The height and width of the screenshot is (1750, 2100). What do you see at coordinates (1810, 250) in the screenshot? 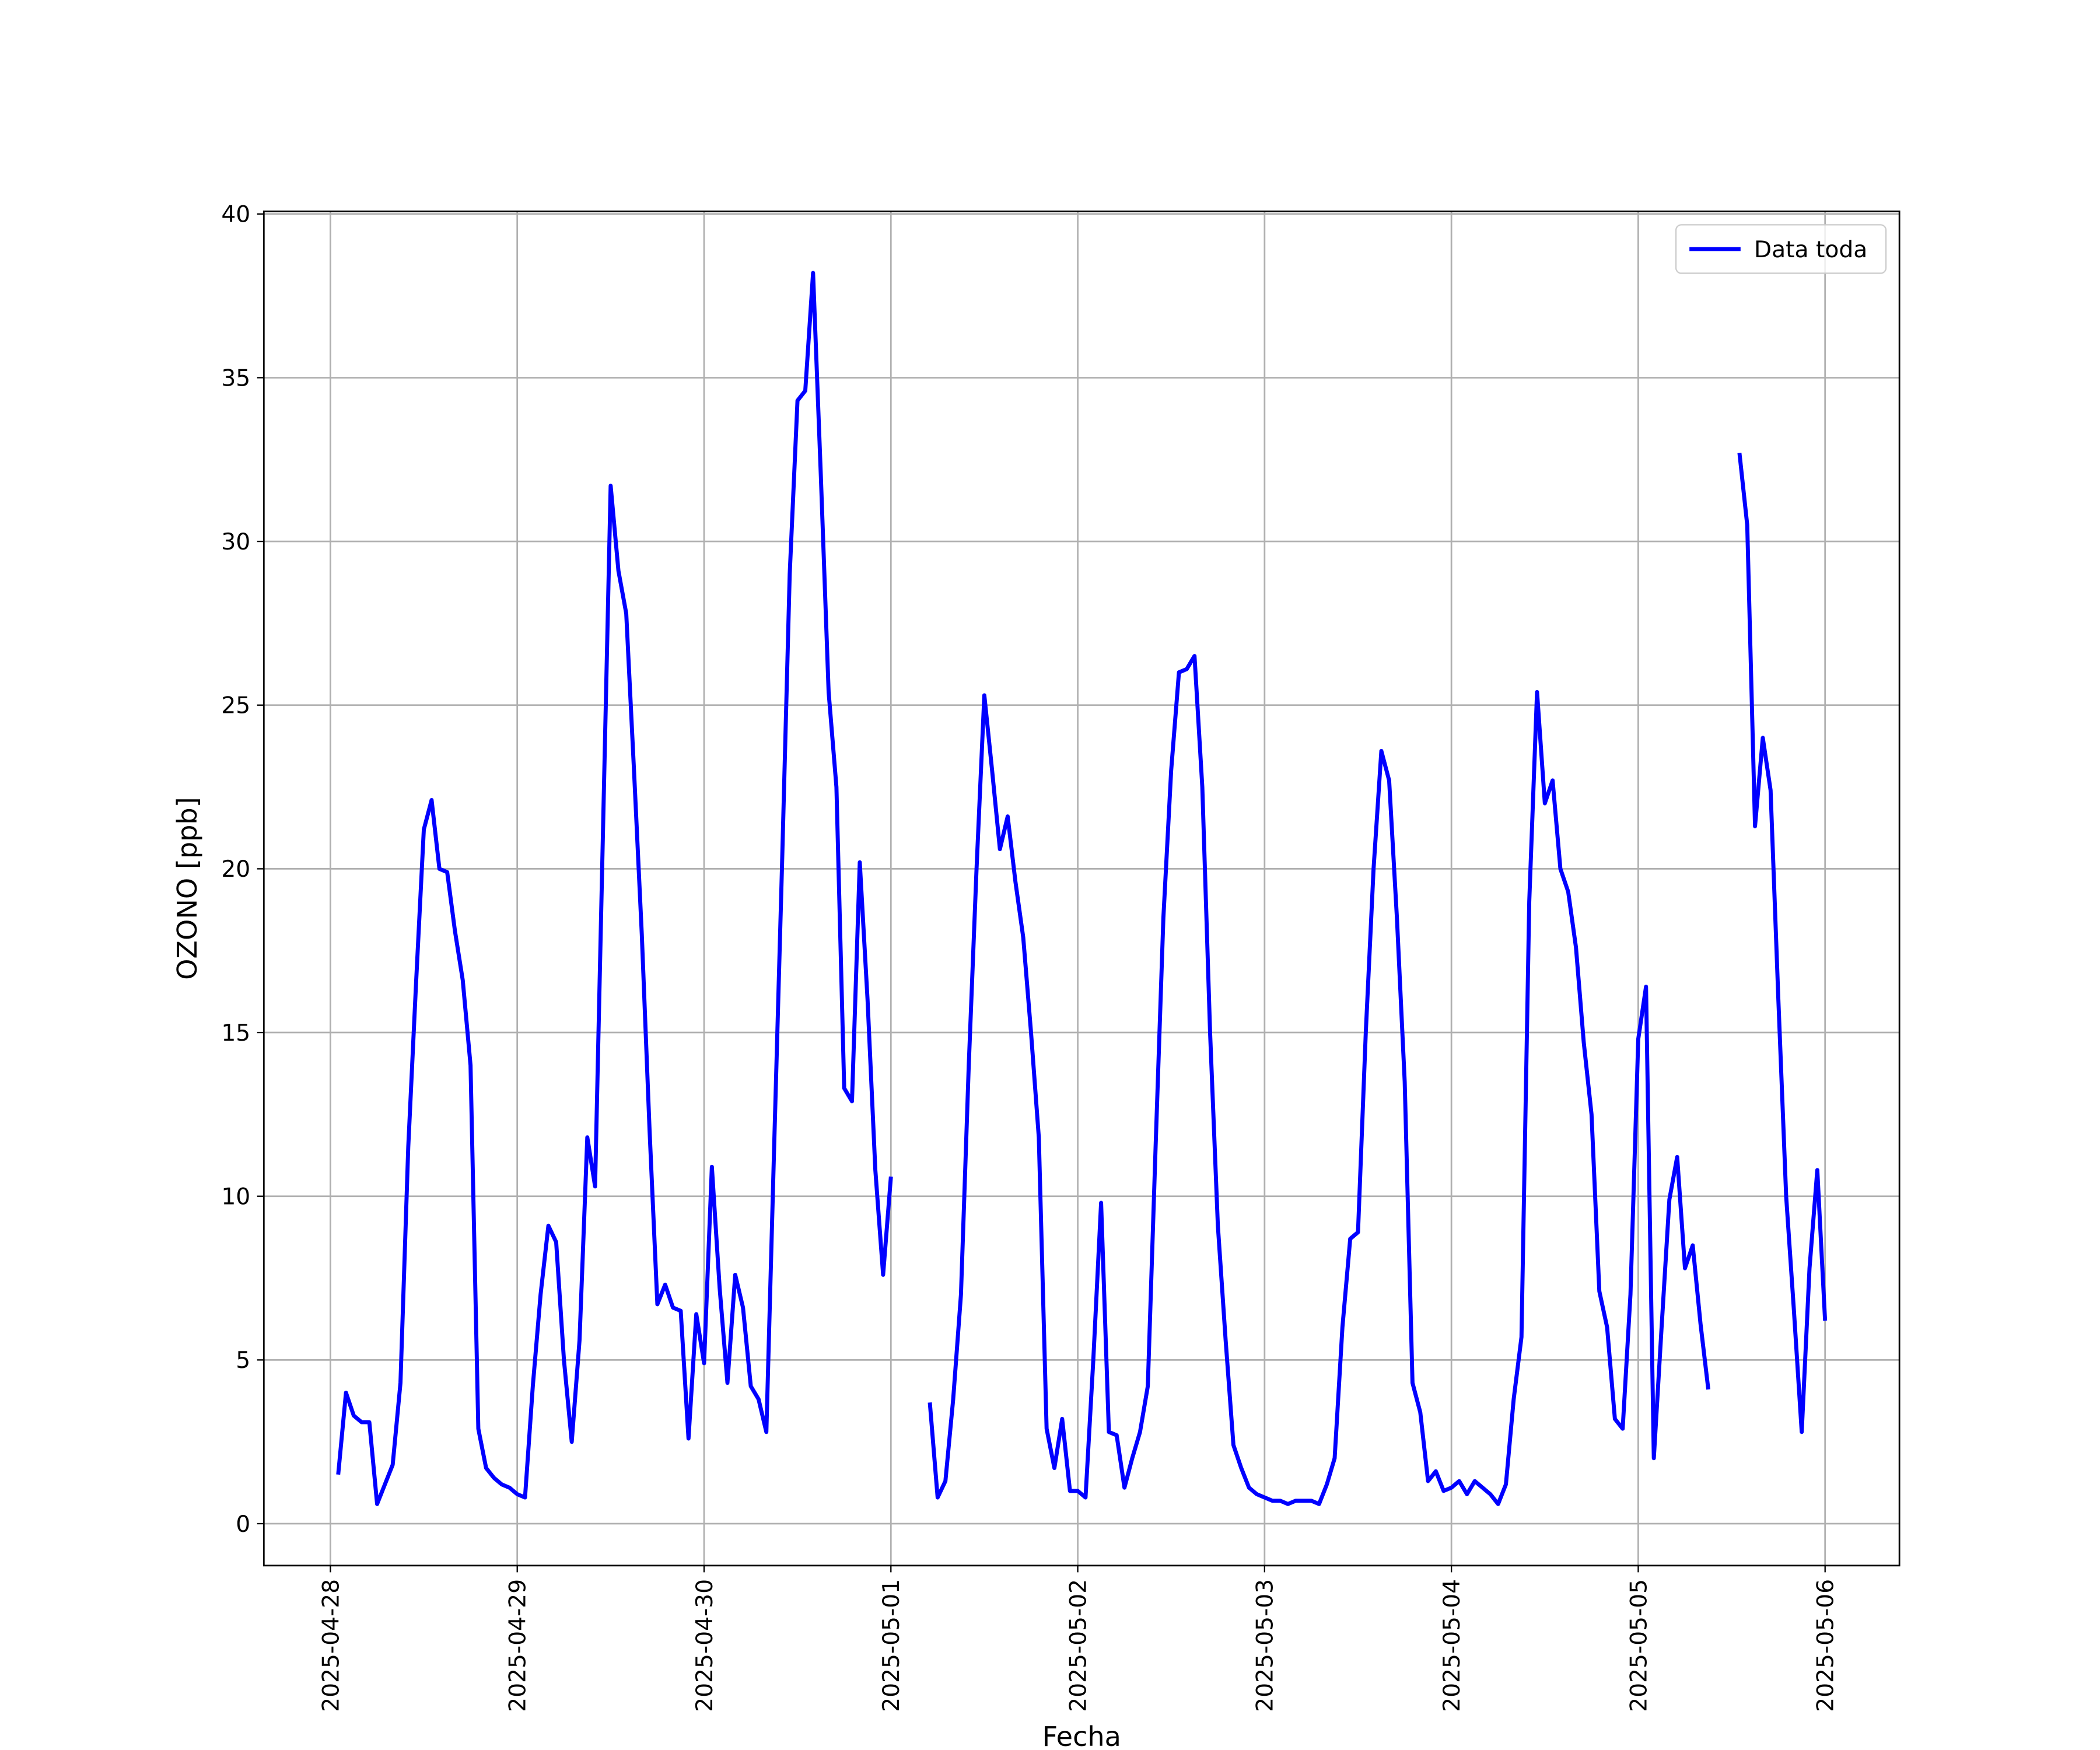
I see `legend-label: Data toda` at bounding box center [1810, 250].